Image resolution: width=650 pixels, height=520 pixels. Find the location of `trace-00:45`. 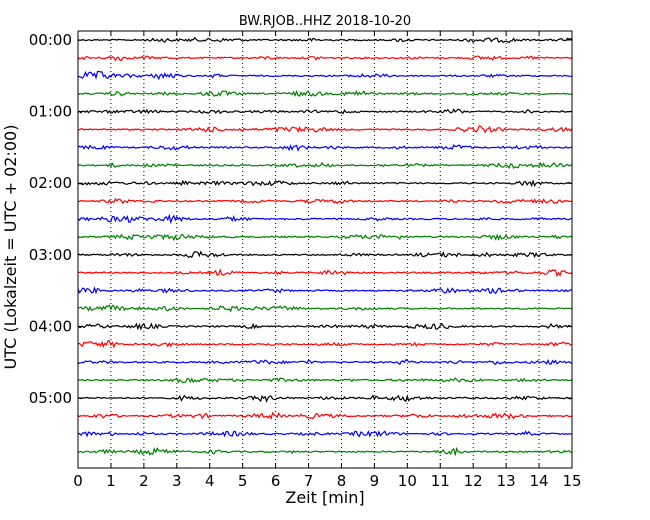

trace-00:45 is located at coordinates (324, 93).